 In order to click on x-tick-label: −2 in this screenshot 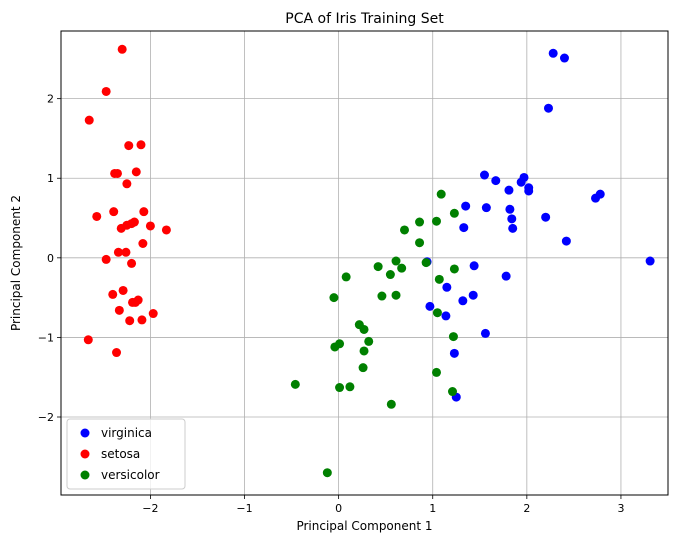, I will do `click(150, 508)`.